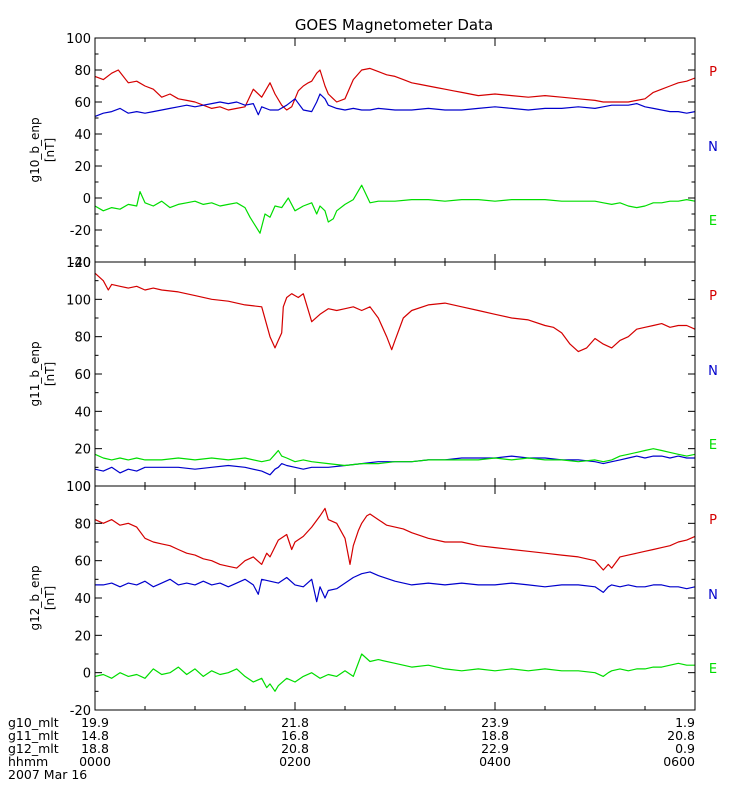  What do you see at coordinates (95, 761) in the screenshot?
I see `x-tick-label: 0000` at bounding box center [95, 761].